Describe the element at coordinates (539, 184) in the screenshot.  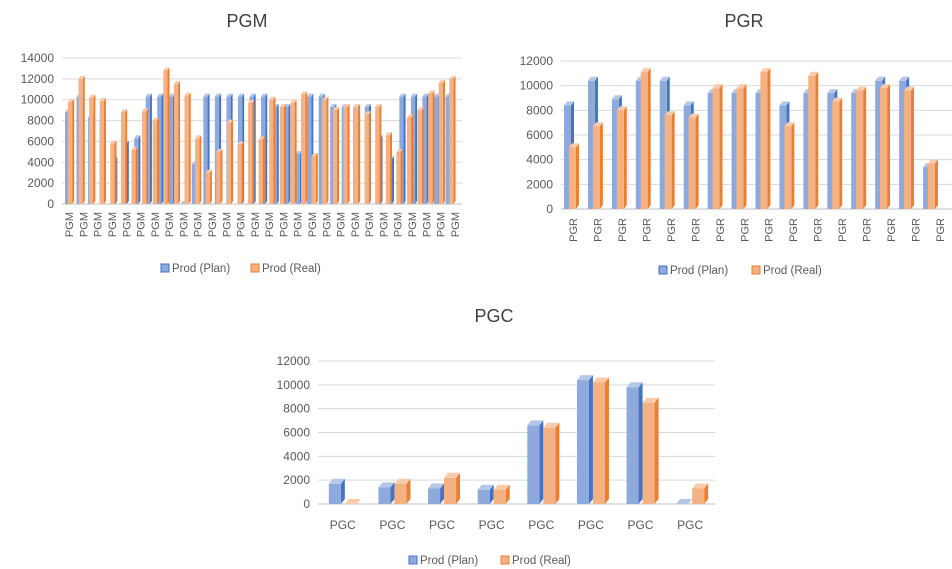
I see `pgr-y-tick-label: 2000` at that location.